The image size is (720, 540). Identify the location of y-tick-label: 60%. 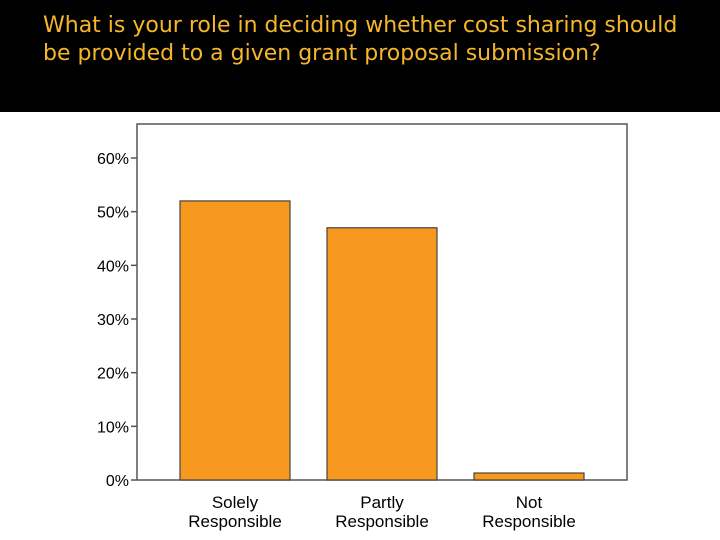
(113, 159).